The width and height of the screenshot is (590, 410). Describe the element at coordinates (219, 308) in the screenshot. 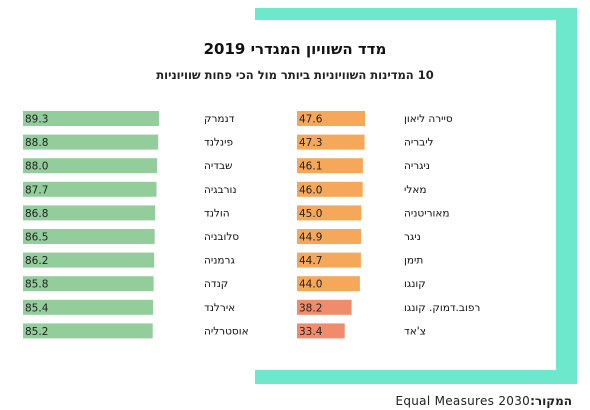

I see `top-country-label-8: אירלנד` at that location.